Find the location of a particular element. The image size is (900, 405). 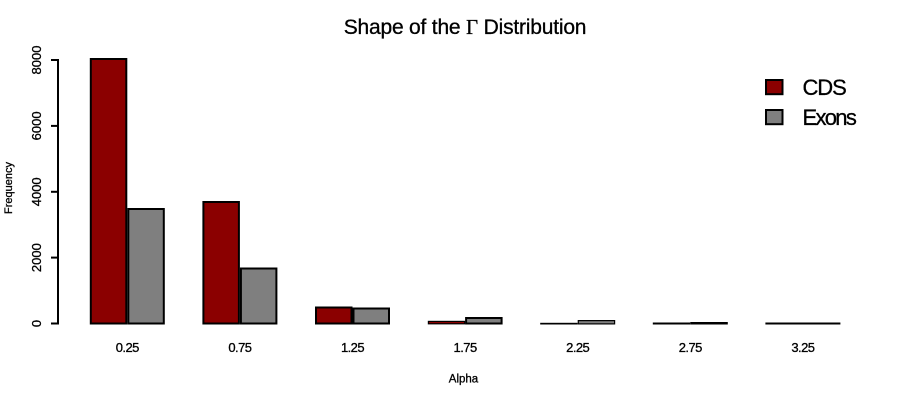

svg-text: 6000 is located at coordinates (36, 125).